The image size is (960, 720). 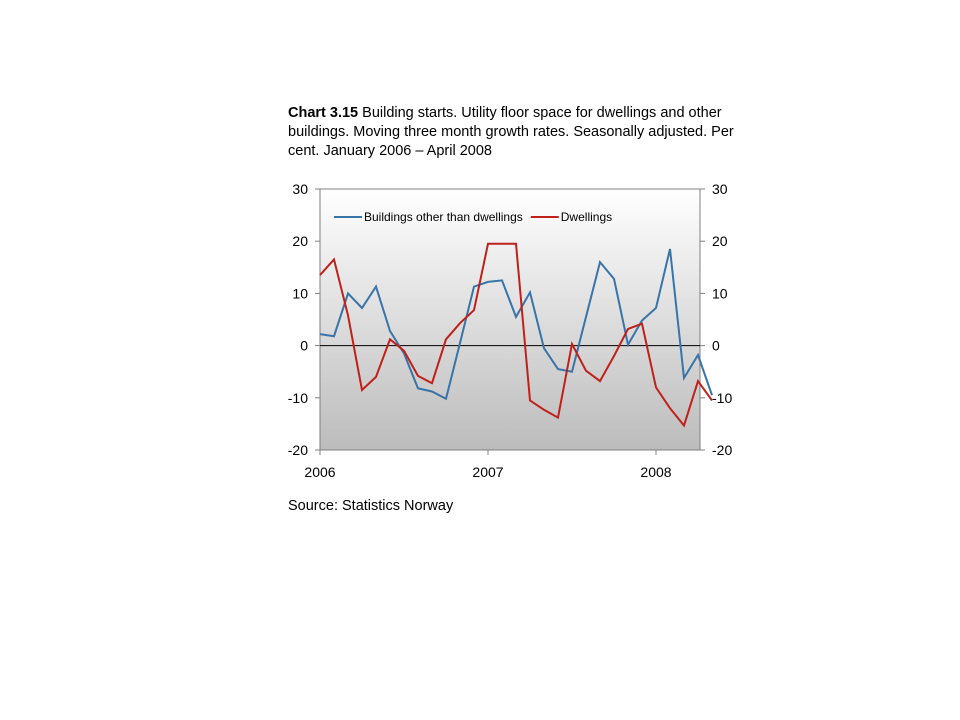 What do you see at coordinates (304, 319) in the screenshot?
I see `y-axis-left: 30 20 10 0 -10 -20` at bounding box center [304, 319].